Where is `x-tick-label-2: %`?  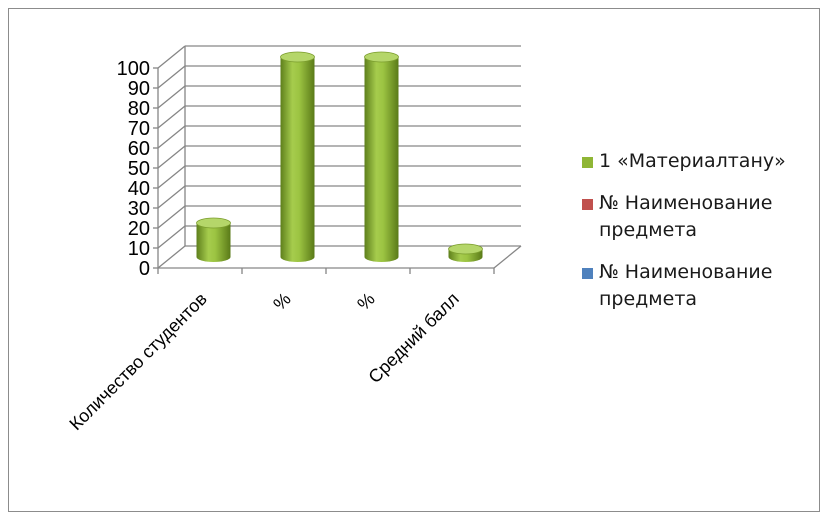
x-tick-label-2: % is located at coordinates (365, 301).